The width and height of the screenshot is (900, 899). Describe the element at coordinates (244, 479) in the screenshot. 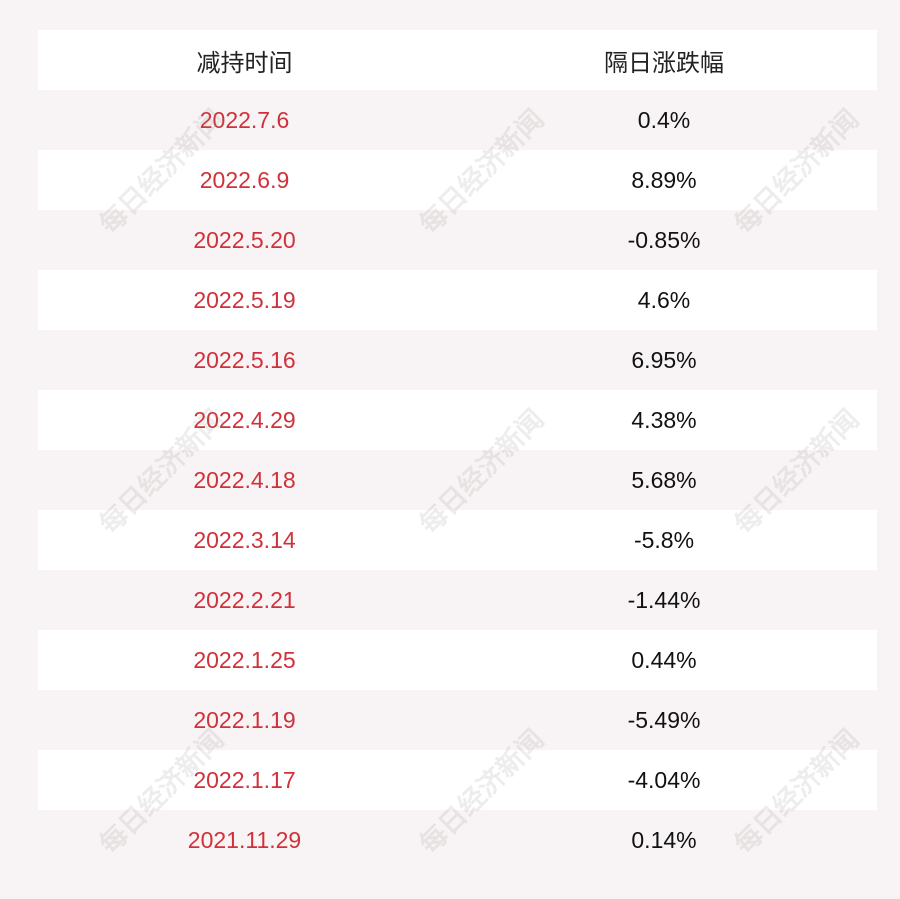

I see `date-cell: 2022.4.18` at that location.